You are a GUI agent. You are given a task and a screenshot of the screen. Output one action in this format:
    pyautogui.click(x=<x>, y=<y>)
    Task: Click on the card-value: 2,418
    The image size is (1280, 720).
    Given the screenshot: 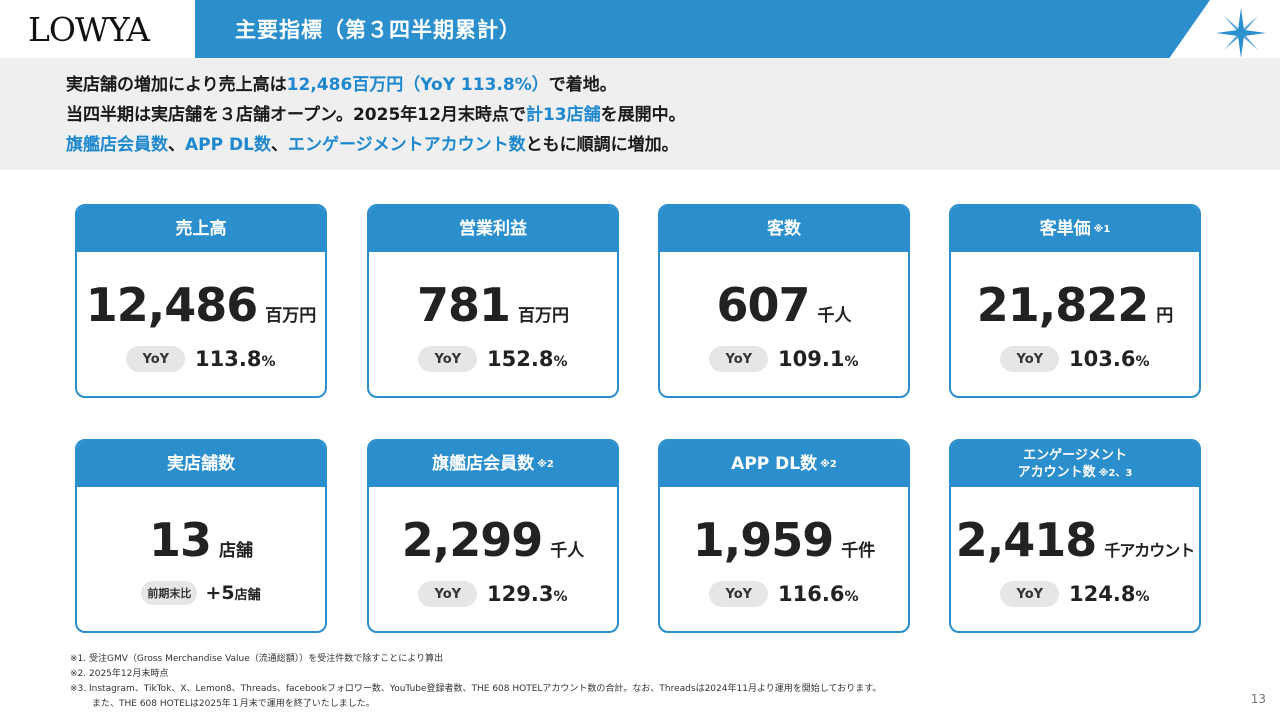 What is the action you would take?
    pyautogui.click(x=1026, y=540)
    